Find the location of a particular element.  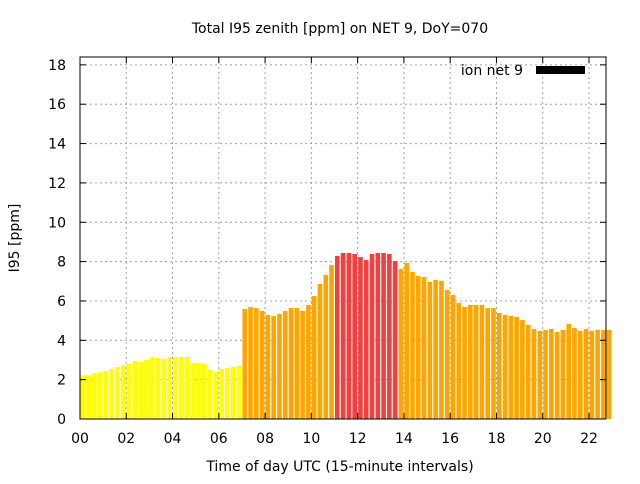

y-tick-label: 12 is located at coordinates (57, 184).